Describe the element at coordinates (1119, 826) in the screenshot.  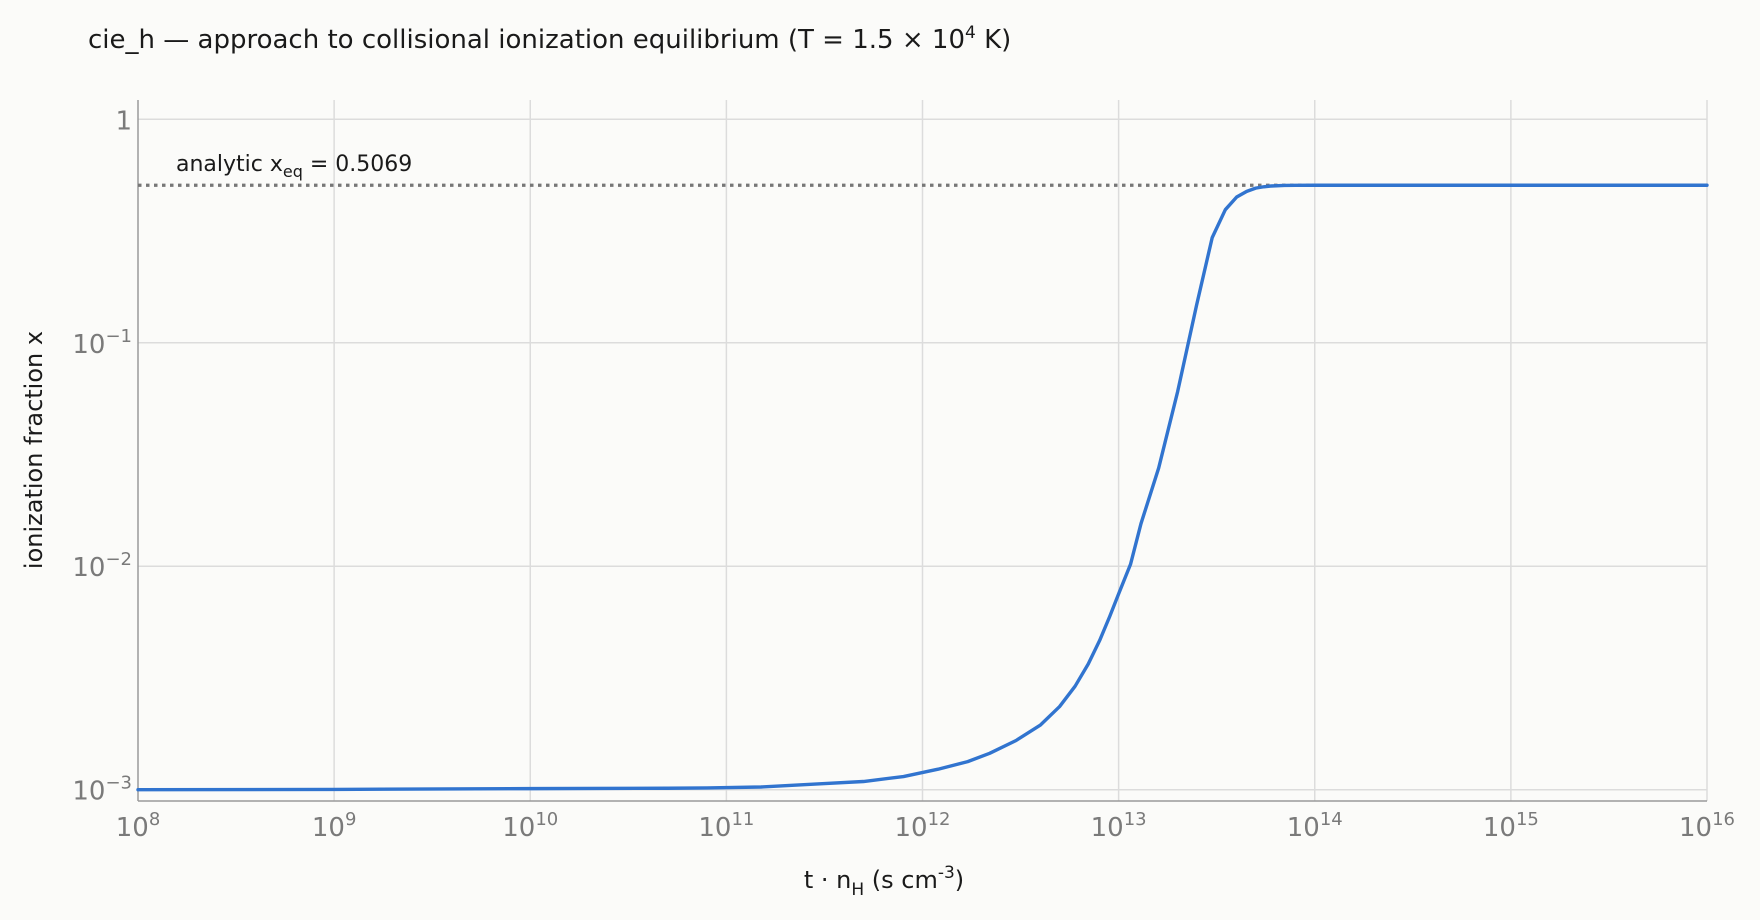
I see `x-tick-label: 10¹³` at that location.